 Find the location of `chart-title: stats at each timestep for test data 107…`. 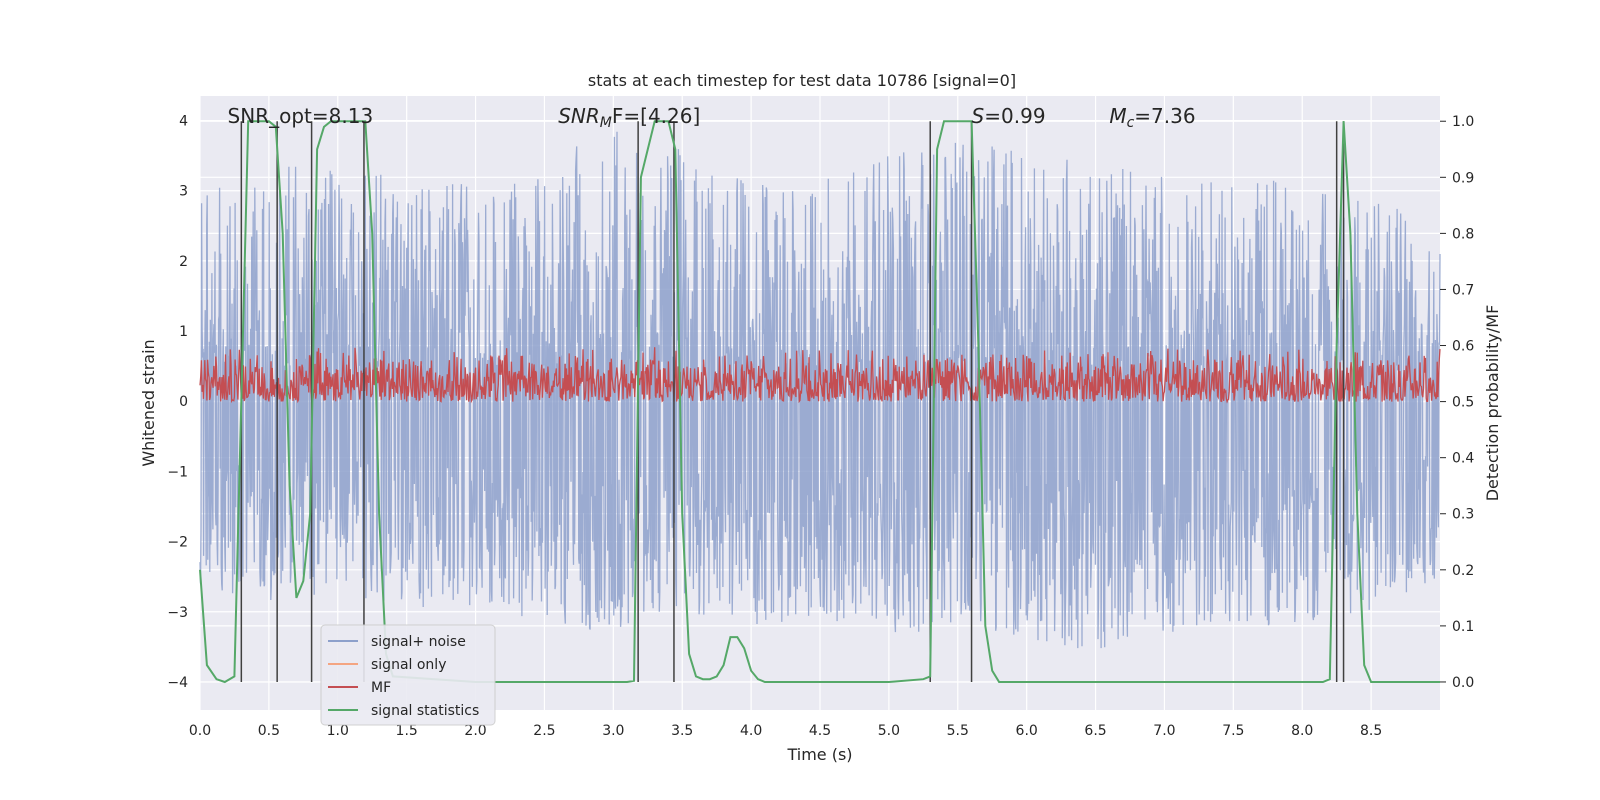

chart-title: stats at each timestep for test data 107… is located at coordinates (802, 80).